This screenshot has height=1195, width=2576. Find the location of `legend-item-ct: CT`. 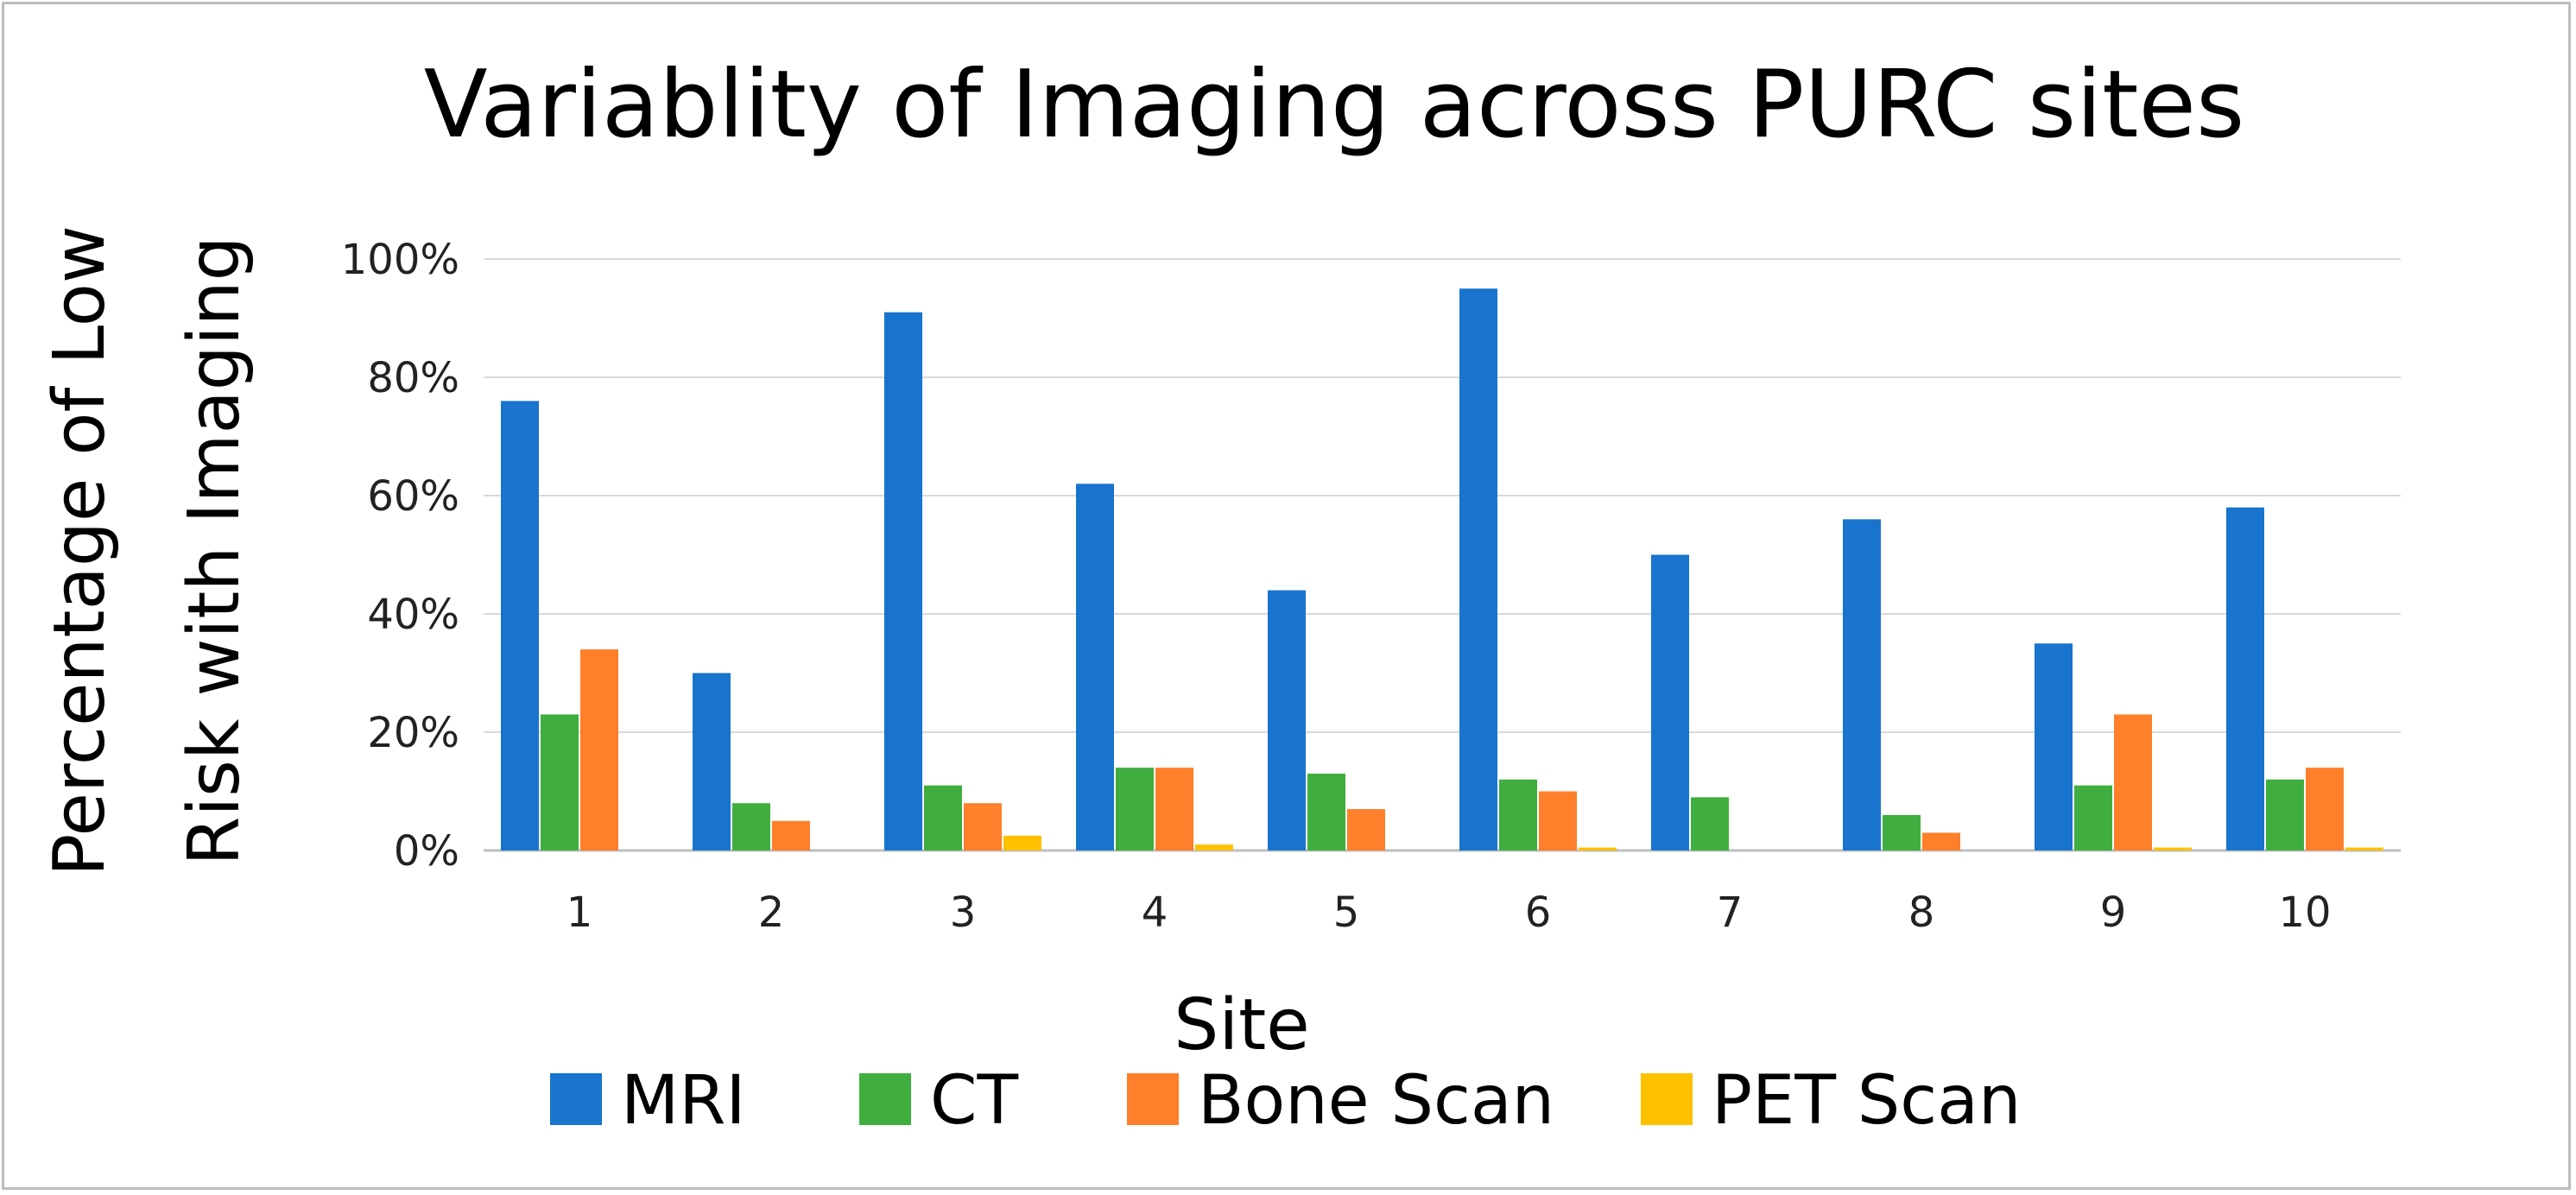

legend-item-ct: CT is located at coordinates (939, 1101).